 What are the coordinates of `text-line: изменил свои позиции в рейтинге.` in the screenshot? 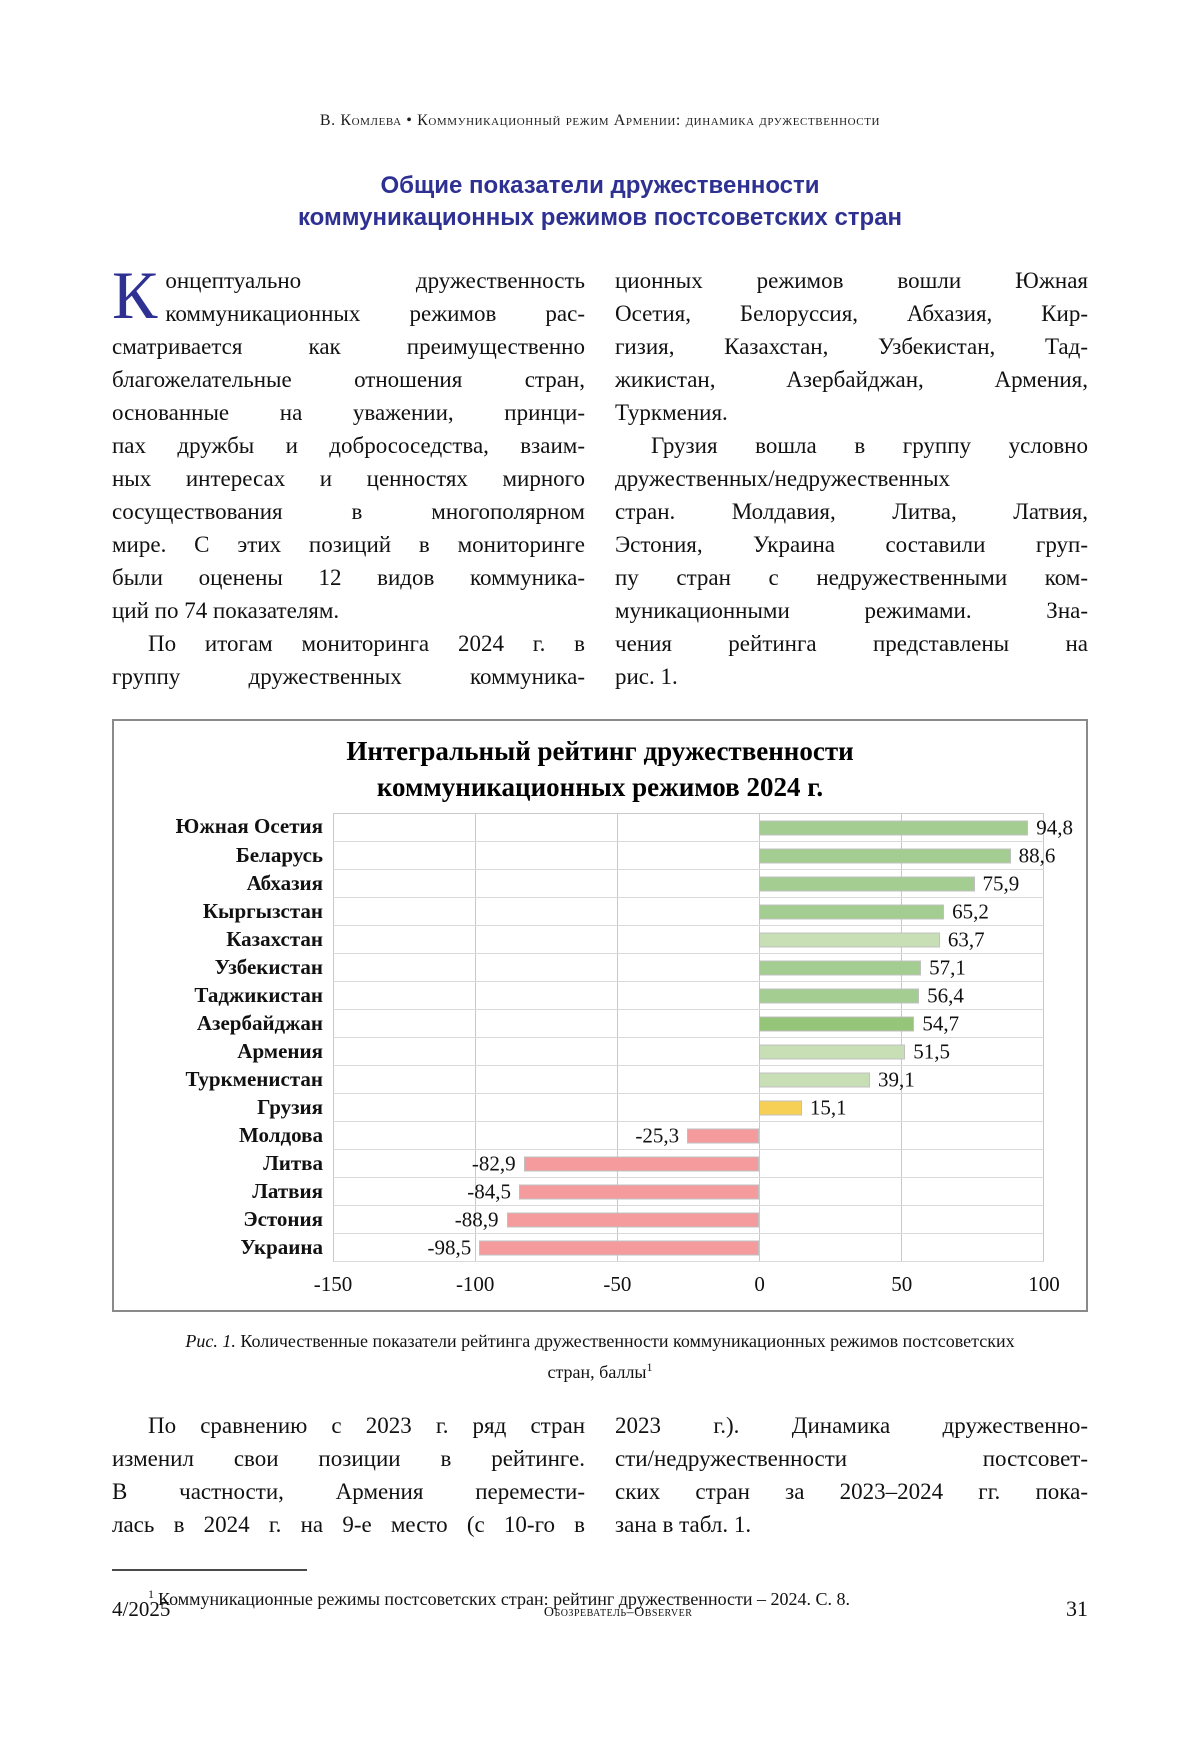 It's located at (348, 1458).